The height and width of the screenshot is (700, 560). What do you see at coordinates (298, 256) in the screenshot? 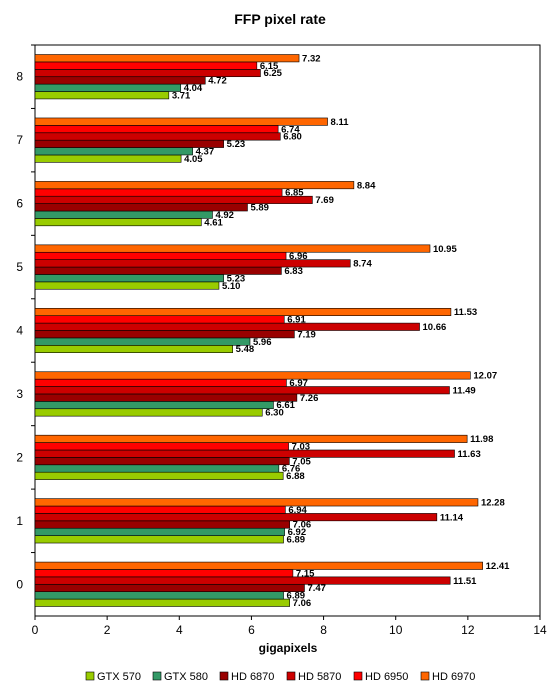
I see `data-label: 6.96` at bounding box center [298, 256].